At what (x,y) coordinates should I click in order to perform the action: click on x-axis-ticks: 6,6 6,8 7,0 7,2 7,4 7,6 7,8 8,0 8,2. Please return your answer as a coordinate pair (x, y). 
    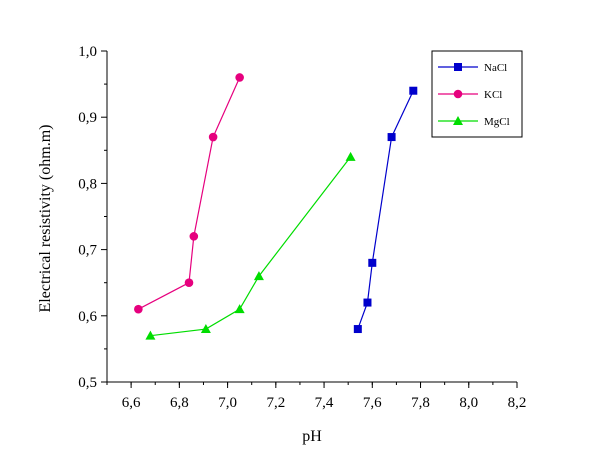
    Looking at the image, I should click on (316, 396).